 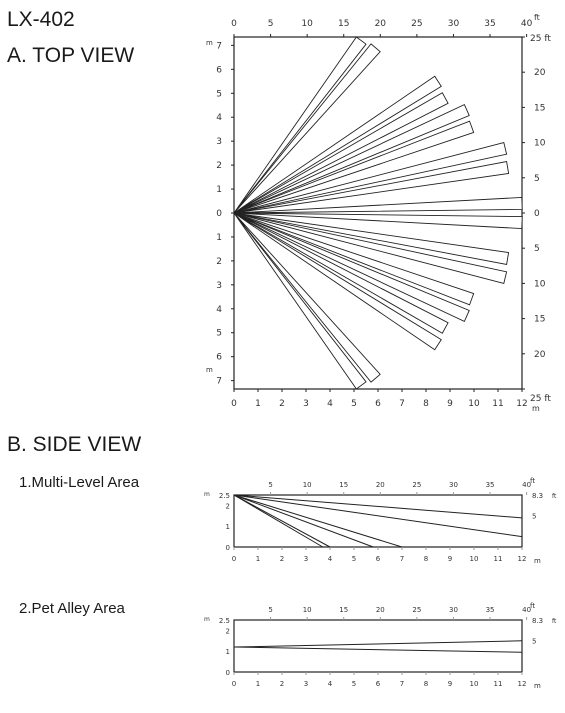 I want to click on top-x-ft-label: 20, so click(x=381, y=24).